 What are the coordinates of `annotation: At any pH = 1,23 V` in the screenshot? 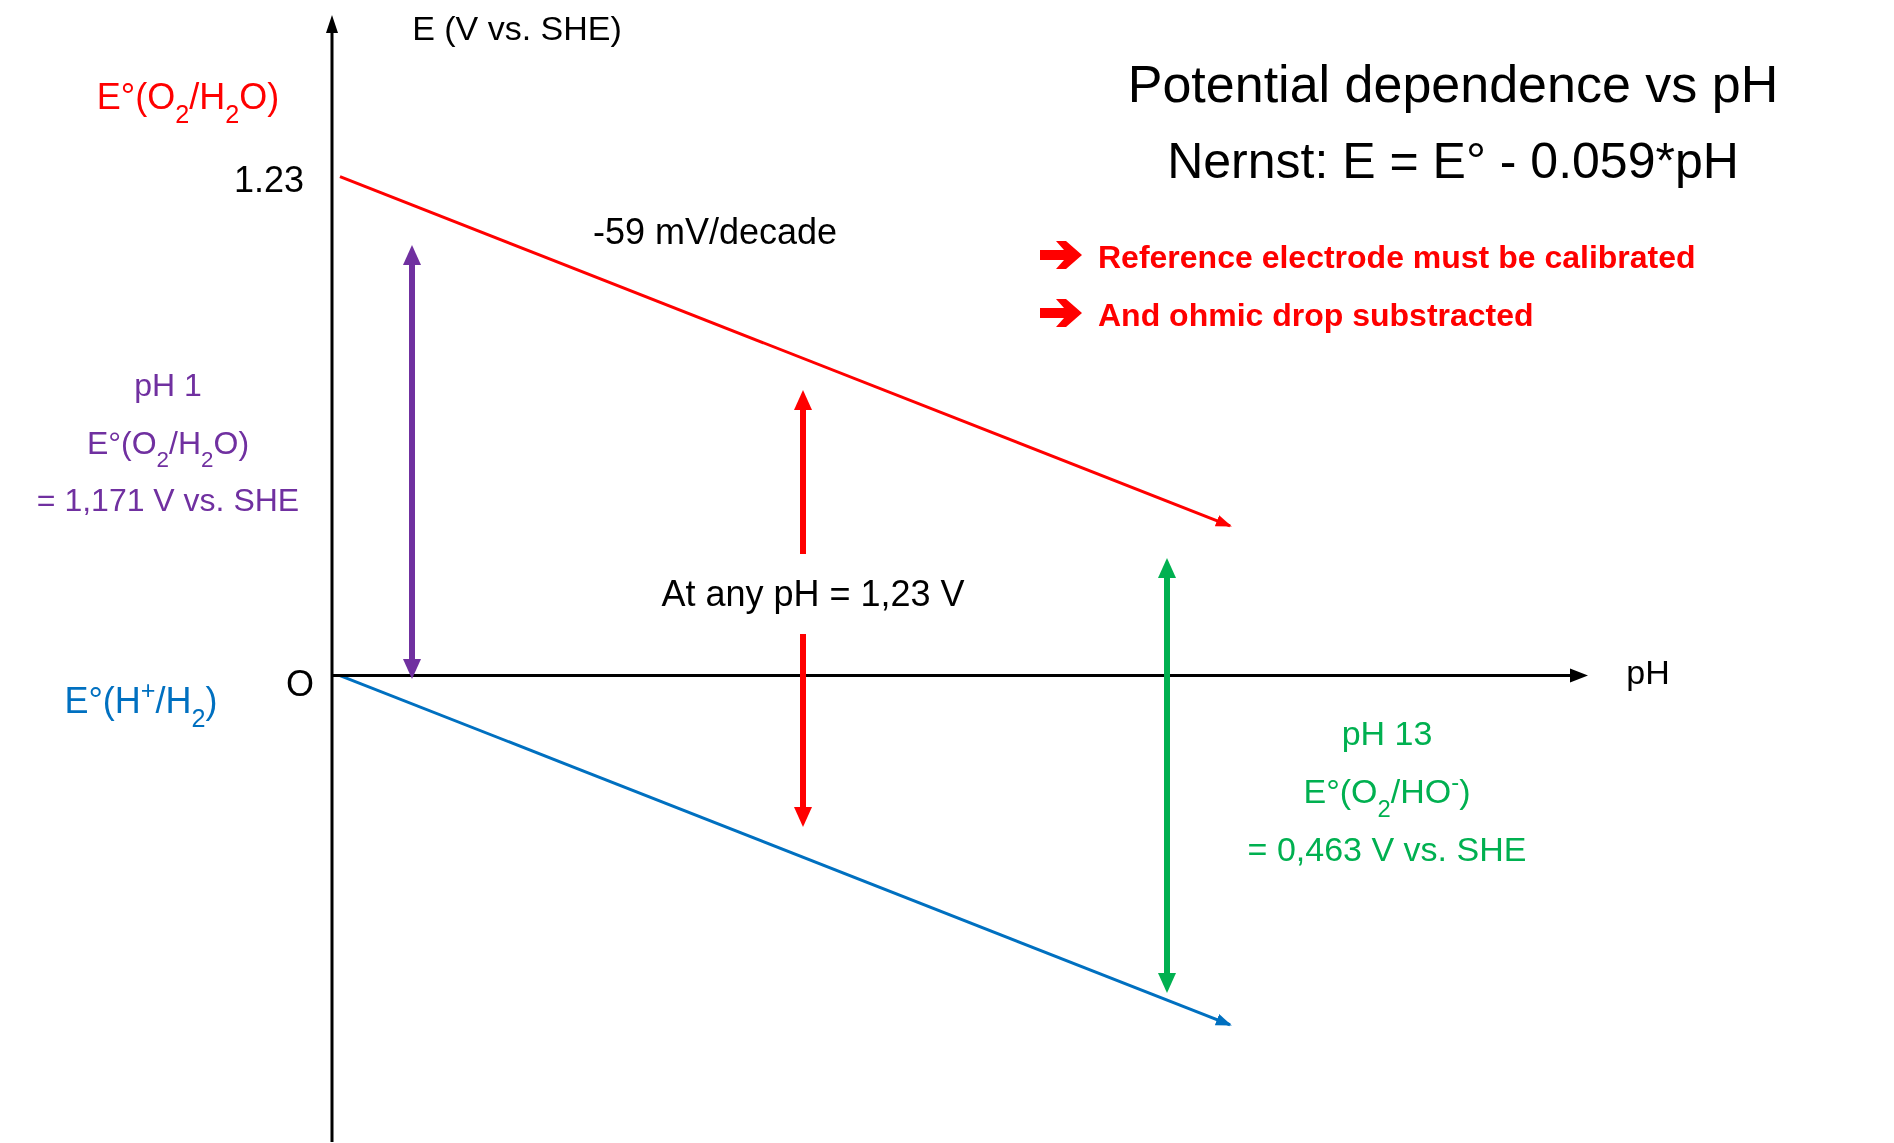 It's located at (813, 593).